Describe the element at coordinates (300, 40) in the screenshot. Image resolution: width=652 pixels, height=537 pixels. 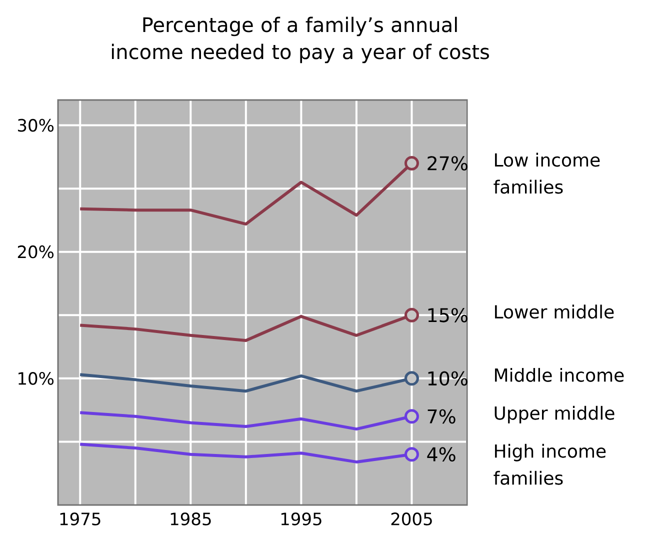
I see `chart-title: Percentage of a family’s annual income needed to pay a year of costs` at that location.